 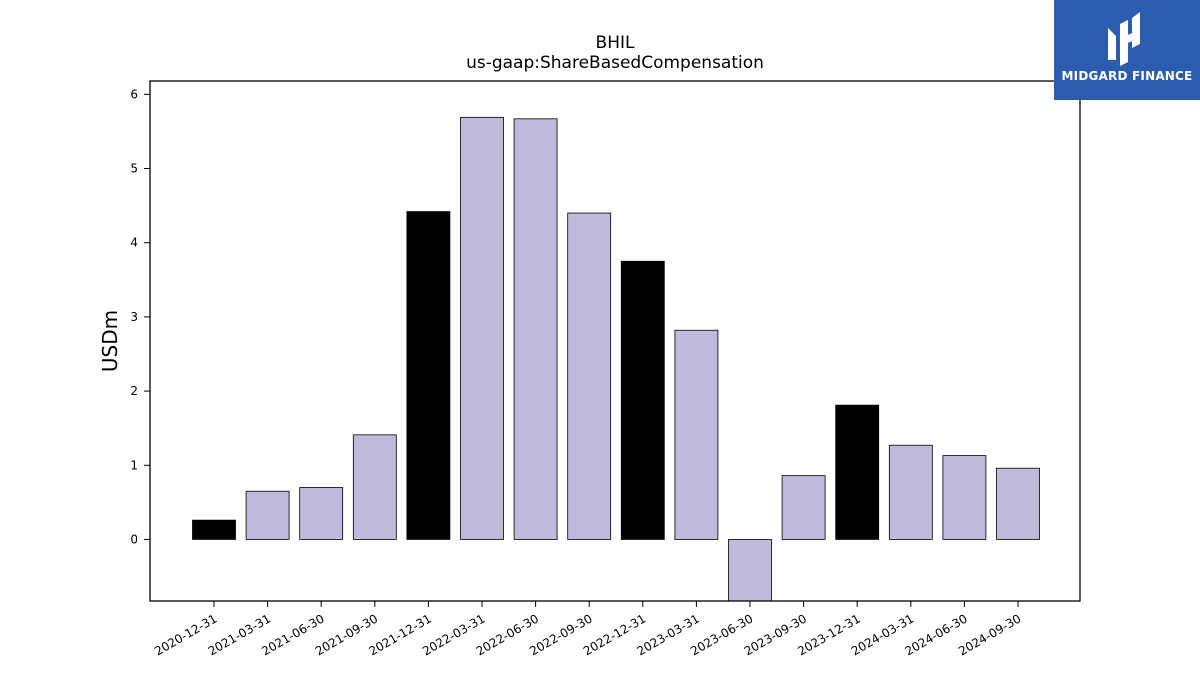 I want to click on y-axis-ticks: 0 1 2 3 4 5 6, so click(x=140, y=316).